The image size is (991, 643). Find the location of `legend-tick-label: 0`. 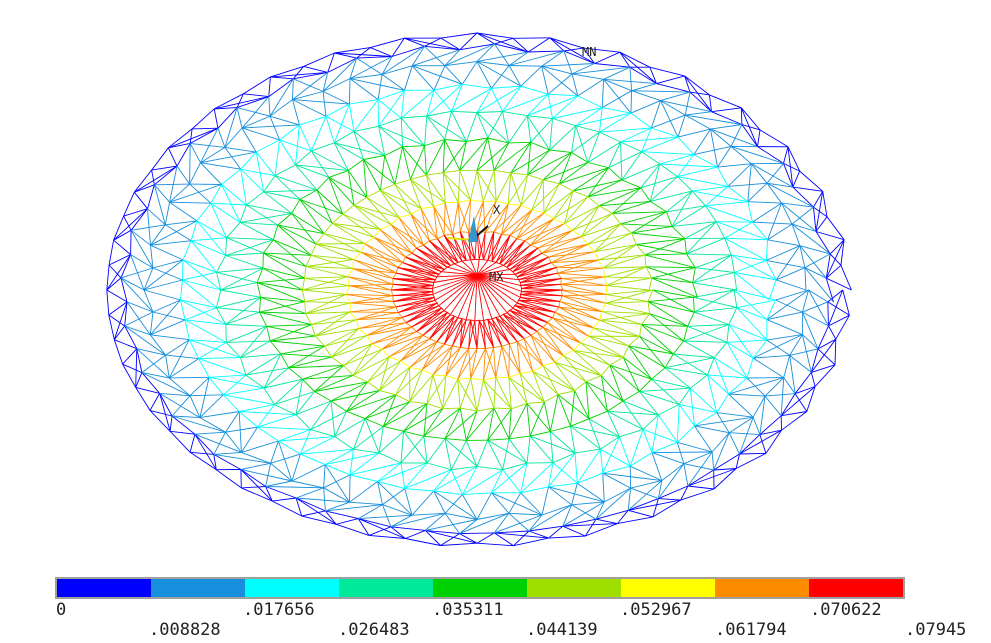

legend-tick-label: 0 is located at coordinates (61, 610).